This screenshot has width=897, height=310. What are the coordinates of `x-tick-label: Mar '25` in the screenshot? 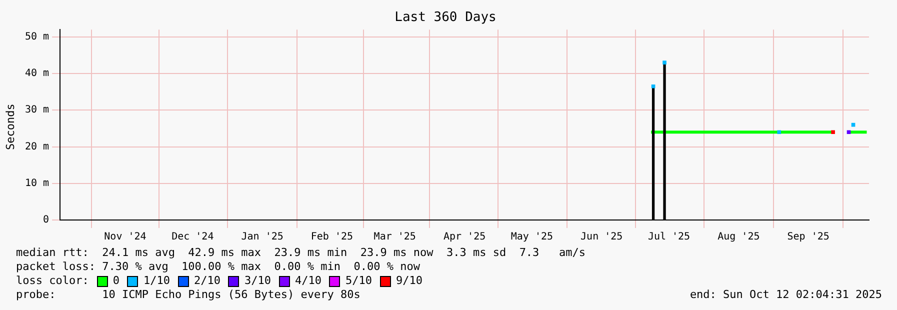 It's located at (395, 237).